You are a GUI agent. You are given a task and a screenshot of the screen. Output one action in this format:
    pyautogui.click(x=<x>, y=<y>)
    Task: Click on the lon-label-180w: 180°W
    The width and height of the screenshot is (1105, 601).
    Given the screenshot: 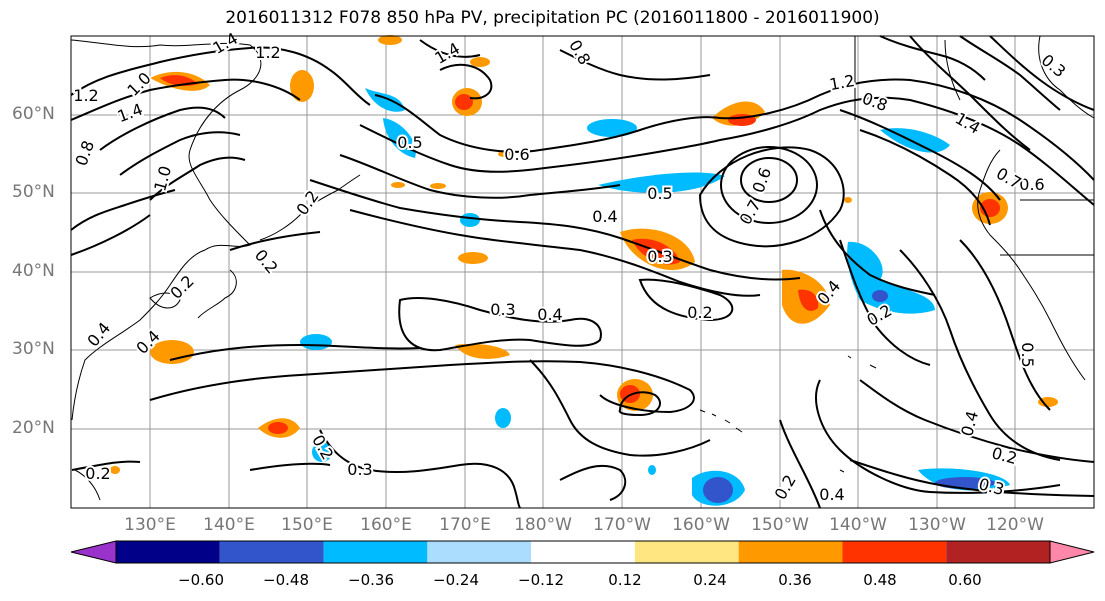 What is the action you would take?
    pyautogui.click(x=543, y=525)
    